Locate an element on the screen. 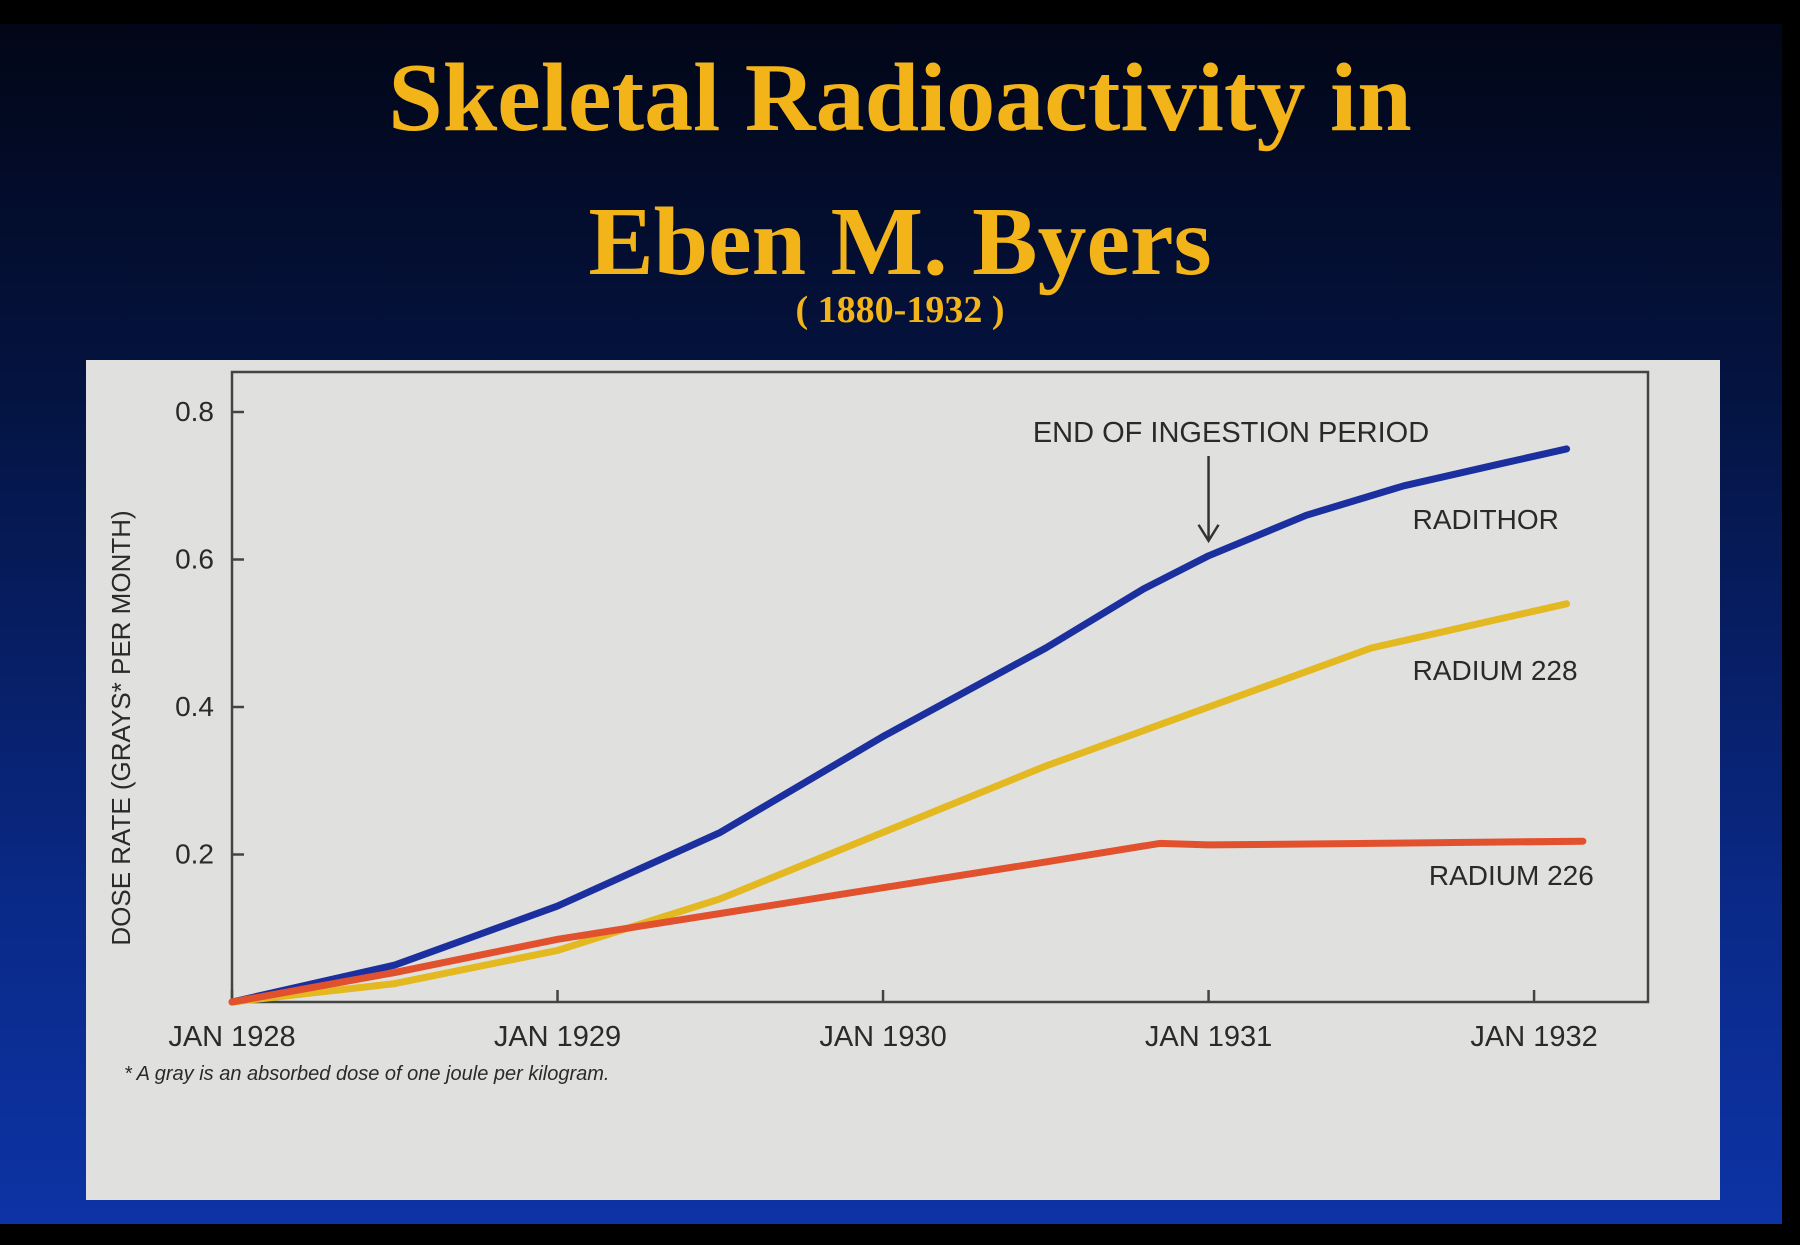 Image resolution: width=1800 pixels, height=1245 pixels. title-line-1: Skeletal Radioactivity in is located at coordinates (900, 98).